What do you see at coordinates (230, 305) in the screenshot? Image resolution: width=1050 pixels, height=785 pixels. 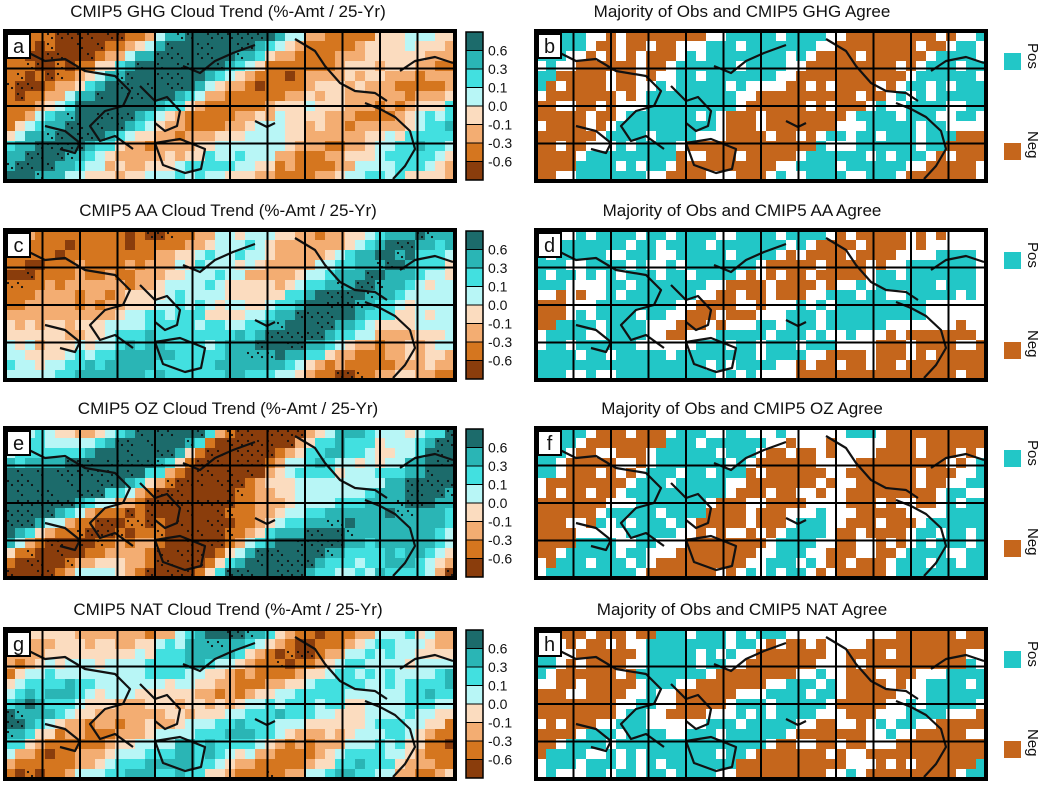 I see `grid-lines` at bounding box center [230, 305].